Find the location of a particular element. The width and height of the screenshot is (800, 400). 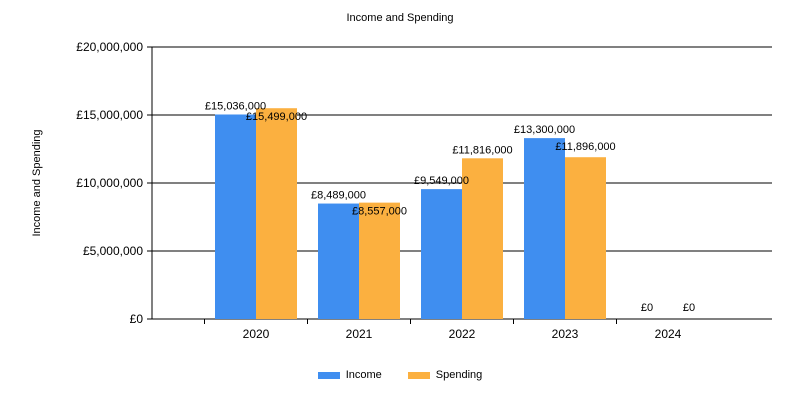

x-tick-label: 2021 is located at coordinates (359, 334).